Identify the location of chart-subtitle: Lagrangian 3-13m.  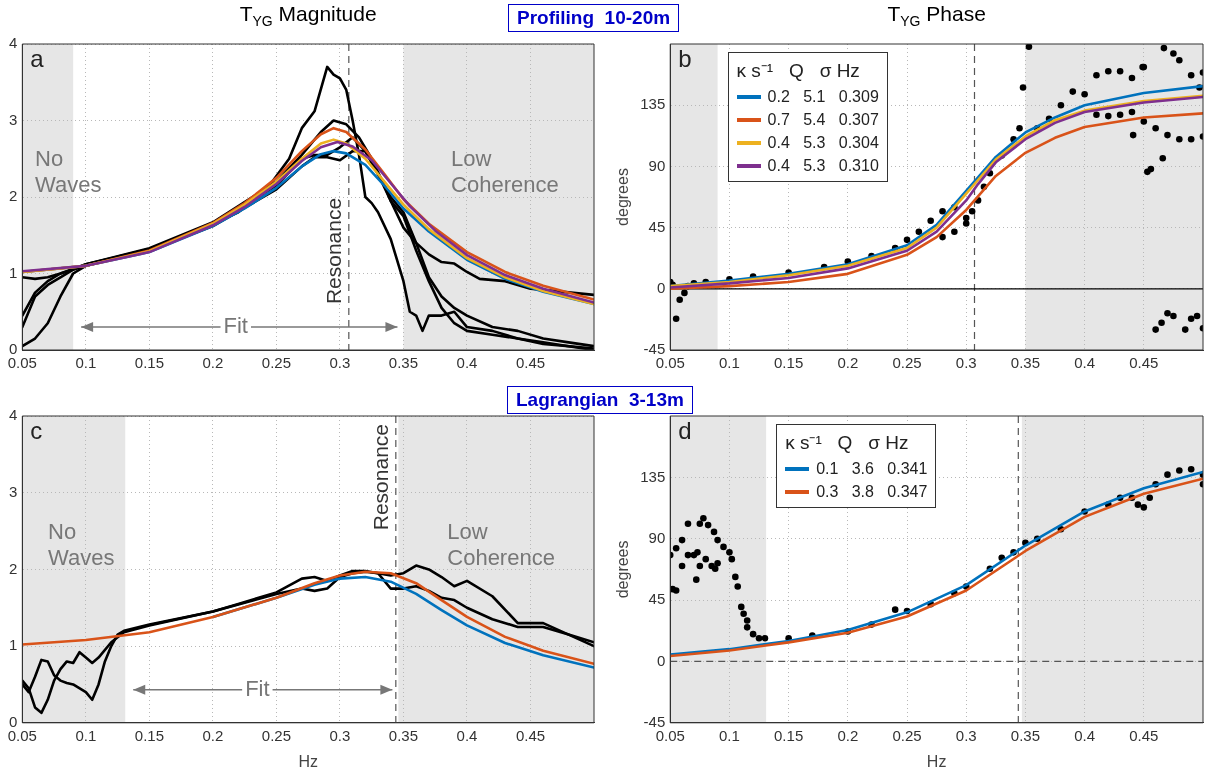
(600, 400).